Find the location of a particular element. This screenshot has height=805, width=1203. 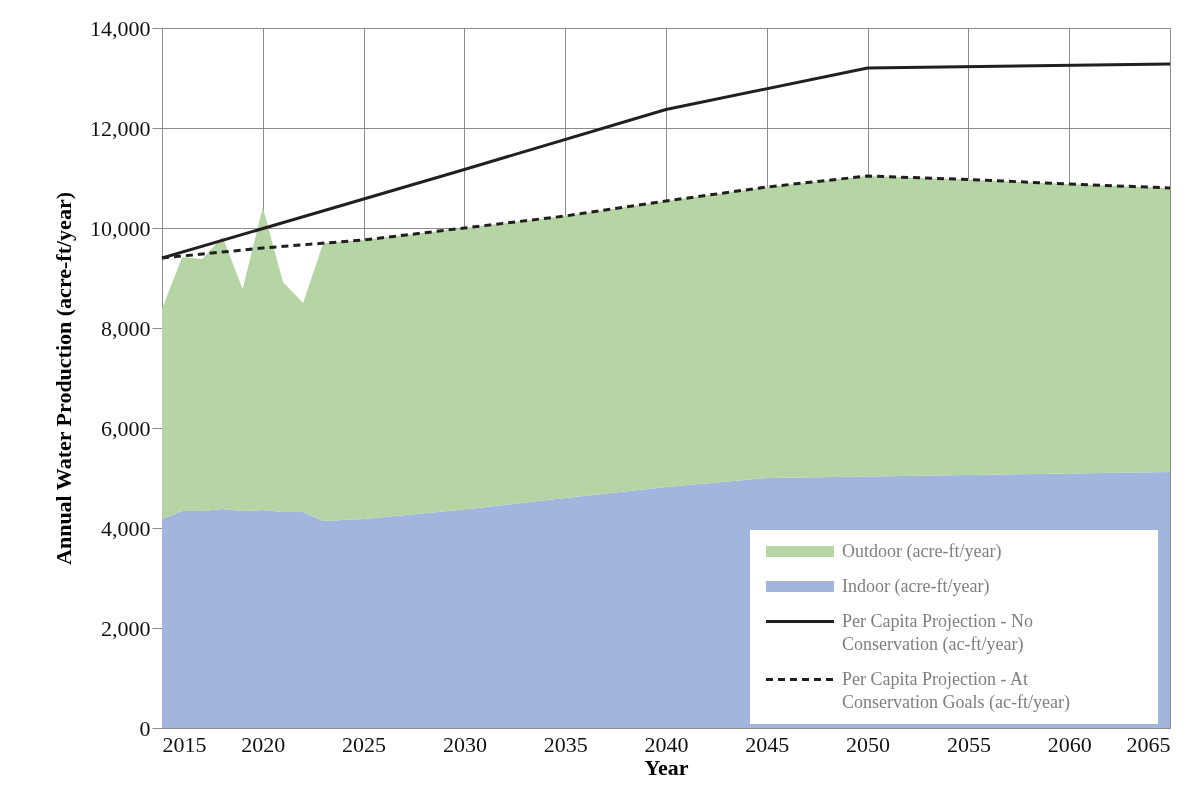

x-tick-label: 2050 is located at coordinates (868, 744).